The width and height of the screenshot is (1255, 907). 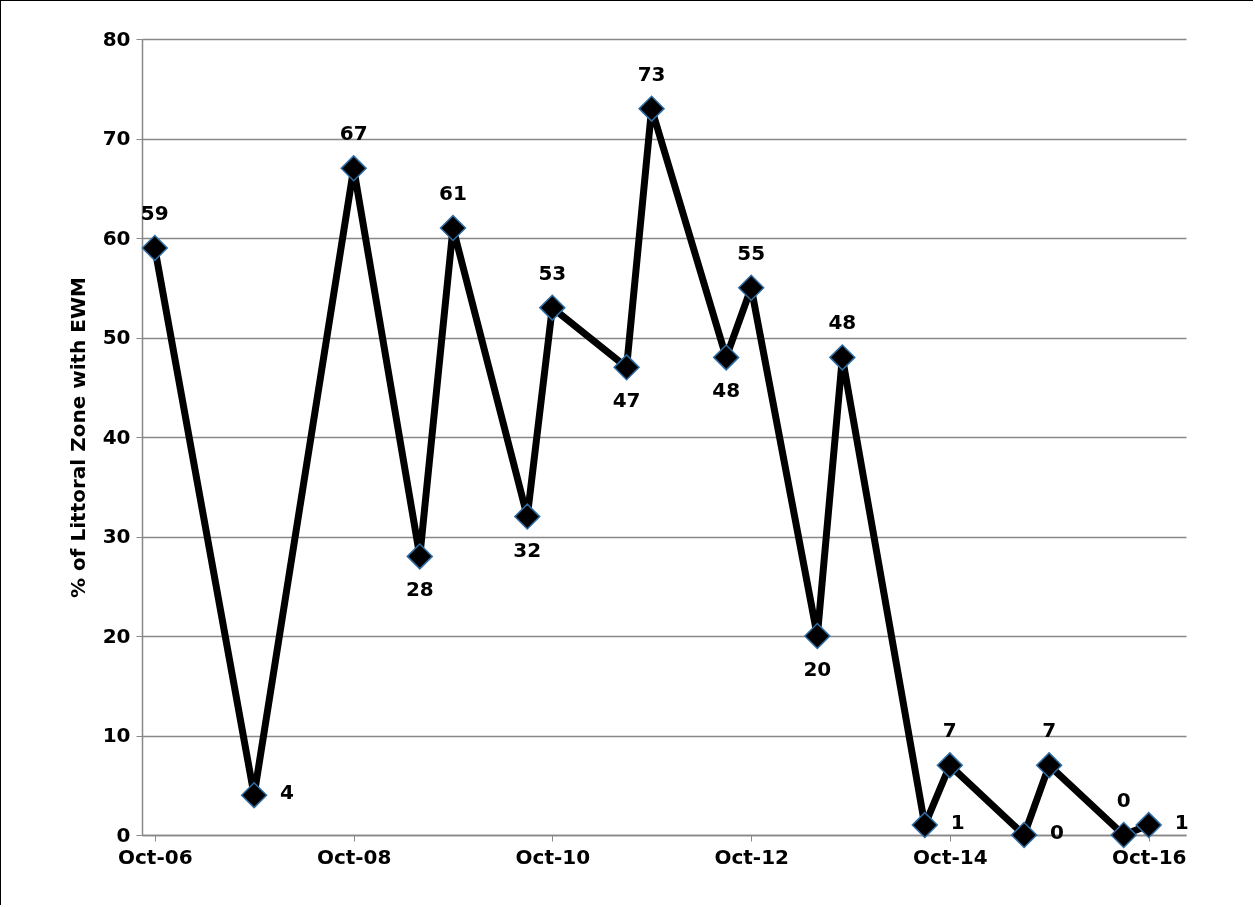 I want to click on y-axis-title: % of Littoral Zone with EWM, so click(x=77, y=437).